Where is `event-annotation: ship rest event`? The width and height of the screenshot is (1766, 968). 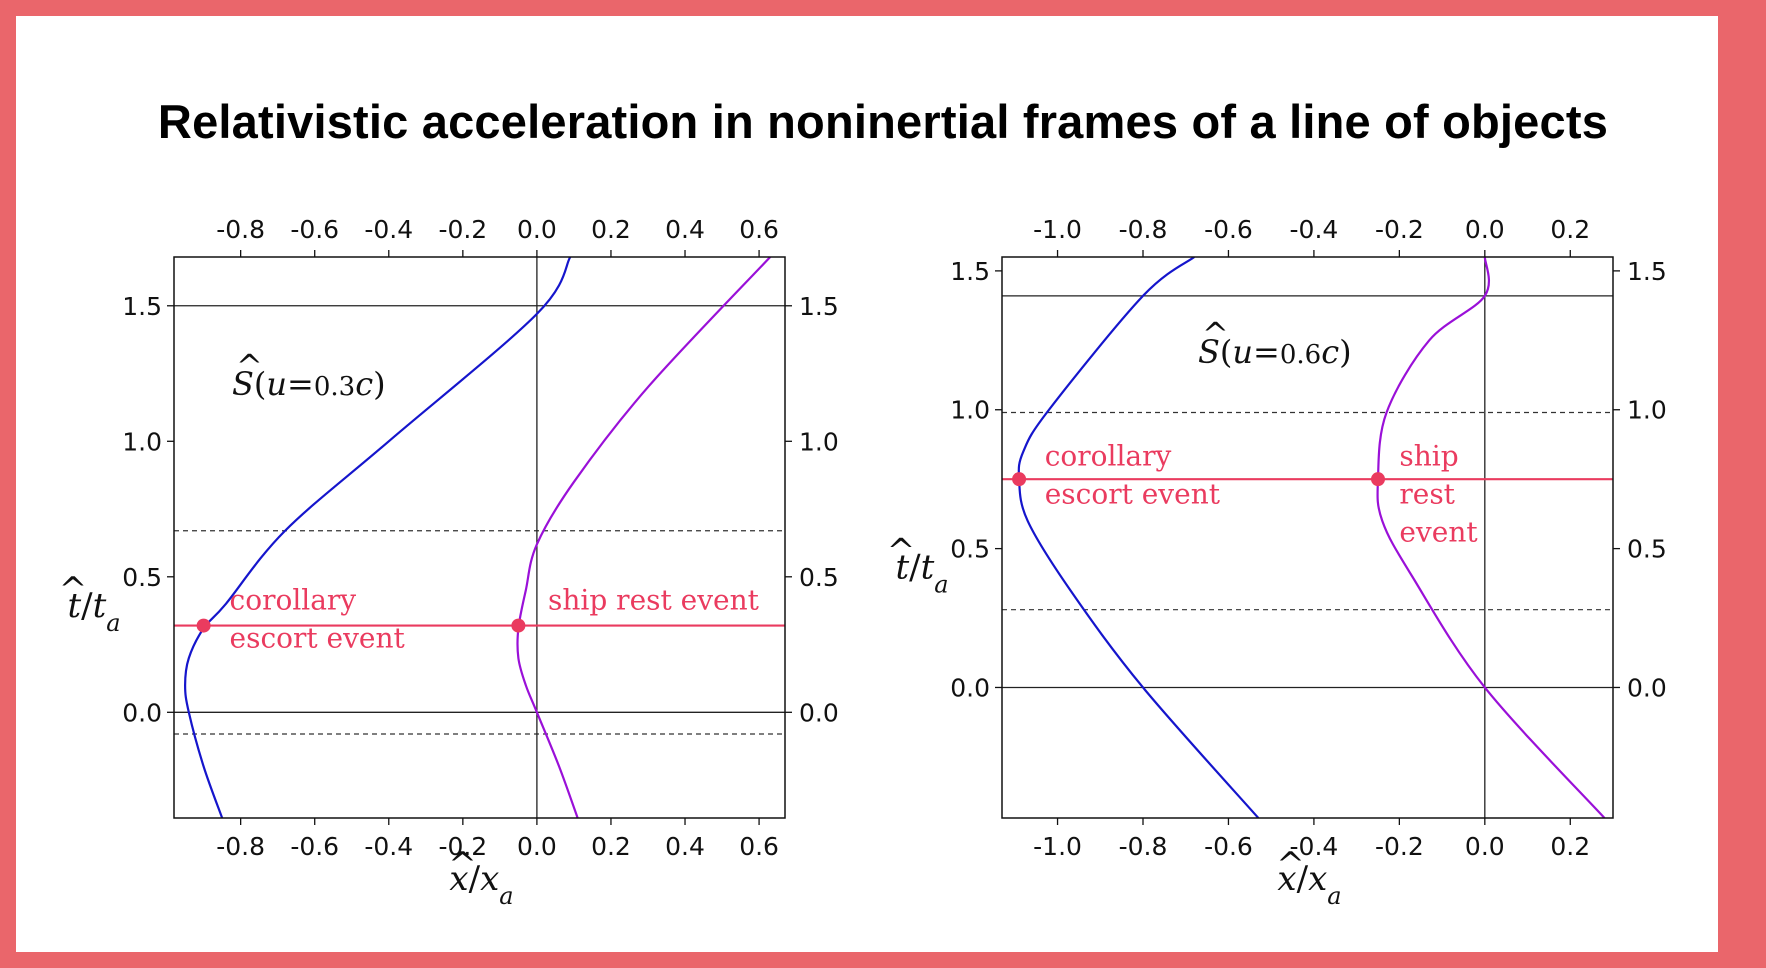 event-annotation: ship rest event is located at coordinates (654, 599).